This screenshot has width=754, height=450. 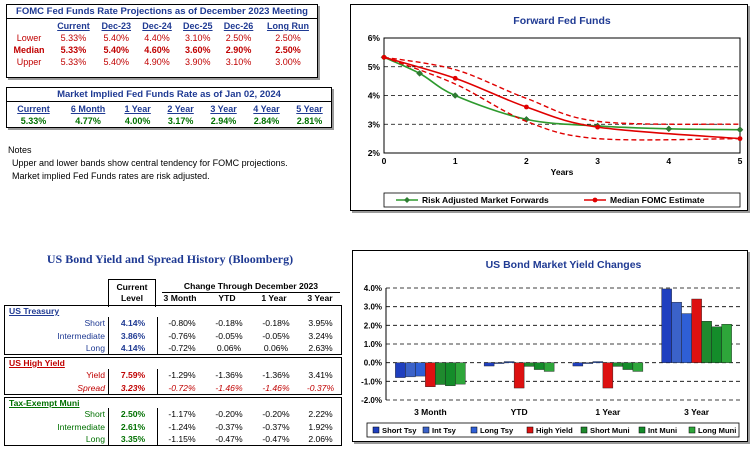 I want to click on legend-box, so click(x=553, y=430).